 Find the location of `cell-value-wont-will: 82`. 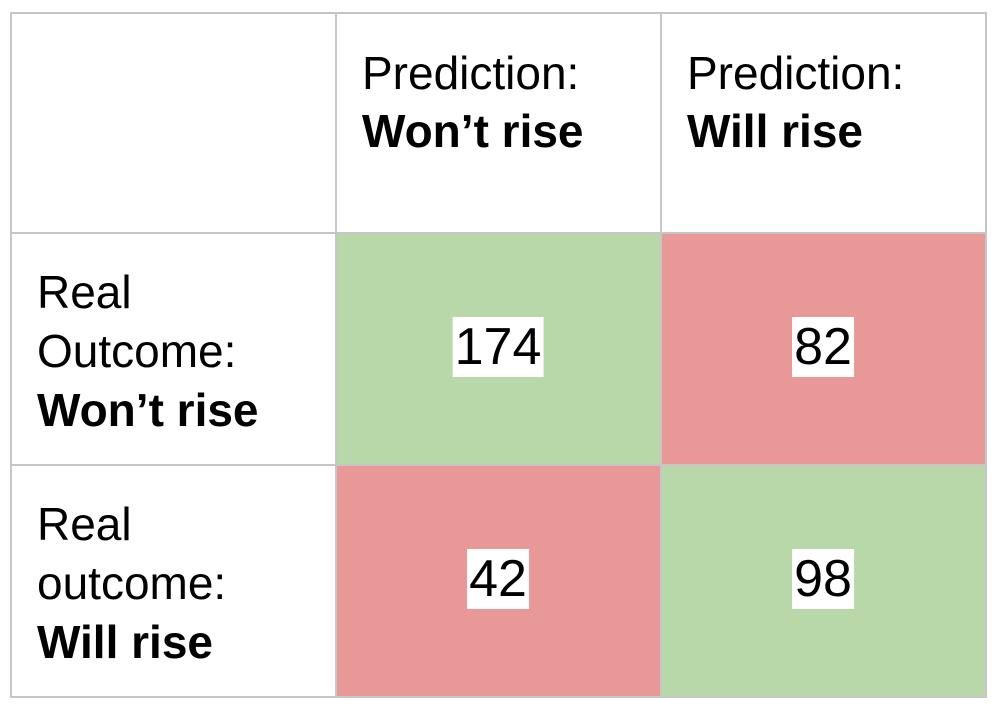

cell-value-wont-will: 82 is located at coordinates (823, 347).